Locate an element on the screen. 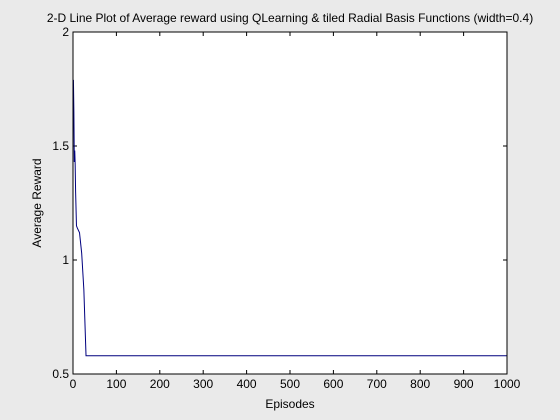 This screenshot has width=560, height=420. x-tick-label: 0 is located at coordinates (73, 384).